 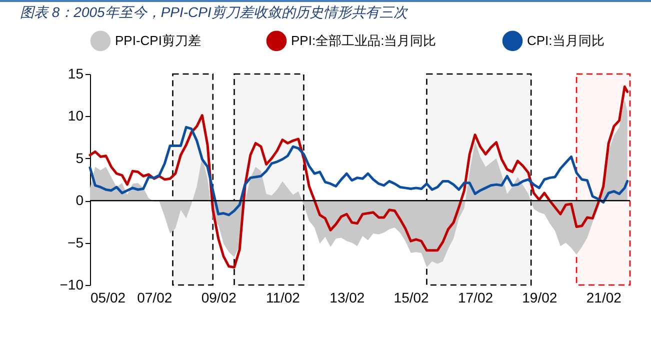 What do you see at coordinates (76, 242) in the screenshot?
I see `y-tick-label: −5` at bounding box center [76, 242].